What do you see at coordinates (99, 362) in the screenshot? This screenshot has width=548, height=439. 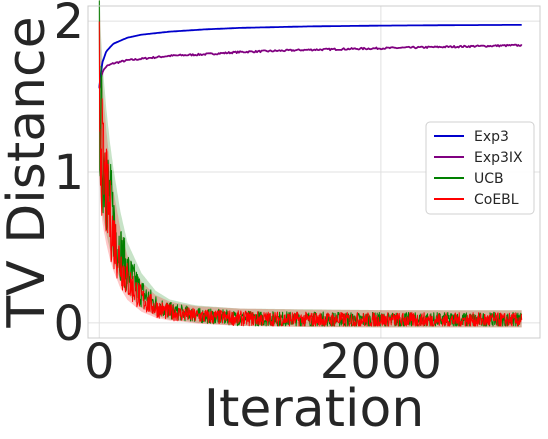 I see `x-tick-label: 0` at bounding box center [99, 362].